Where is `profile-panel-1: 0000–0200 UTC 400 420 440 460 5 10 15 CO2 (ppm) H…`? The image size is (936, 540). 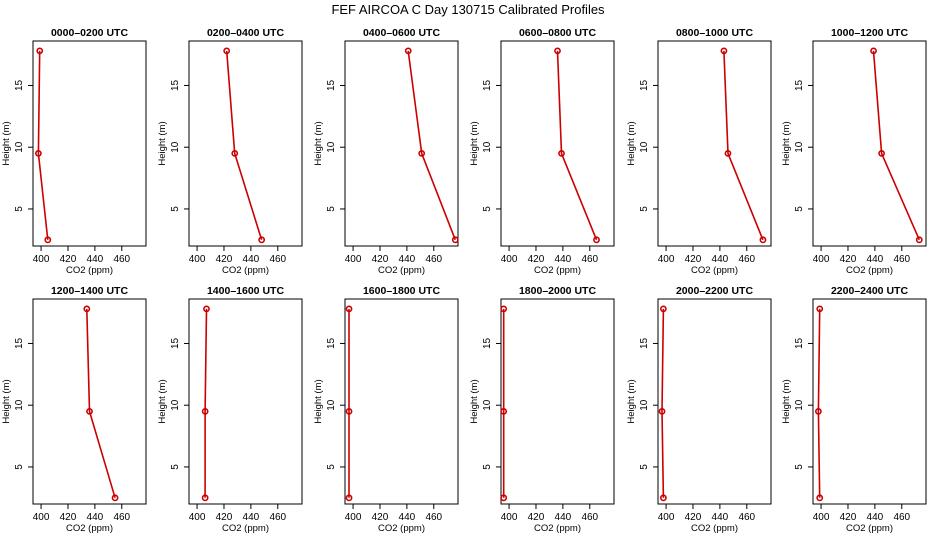
profile-panel-1: 0000–0200 UTC 400 420 440 460 5 10 15 CO2 (ppm) H… is located at coordinates (74, 151).